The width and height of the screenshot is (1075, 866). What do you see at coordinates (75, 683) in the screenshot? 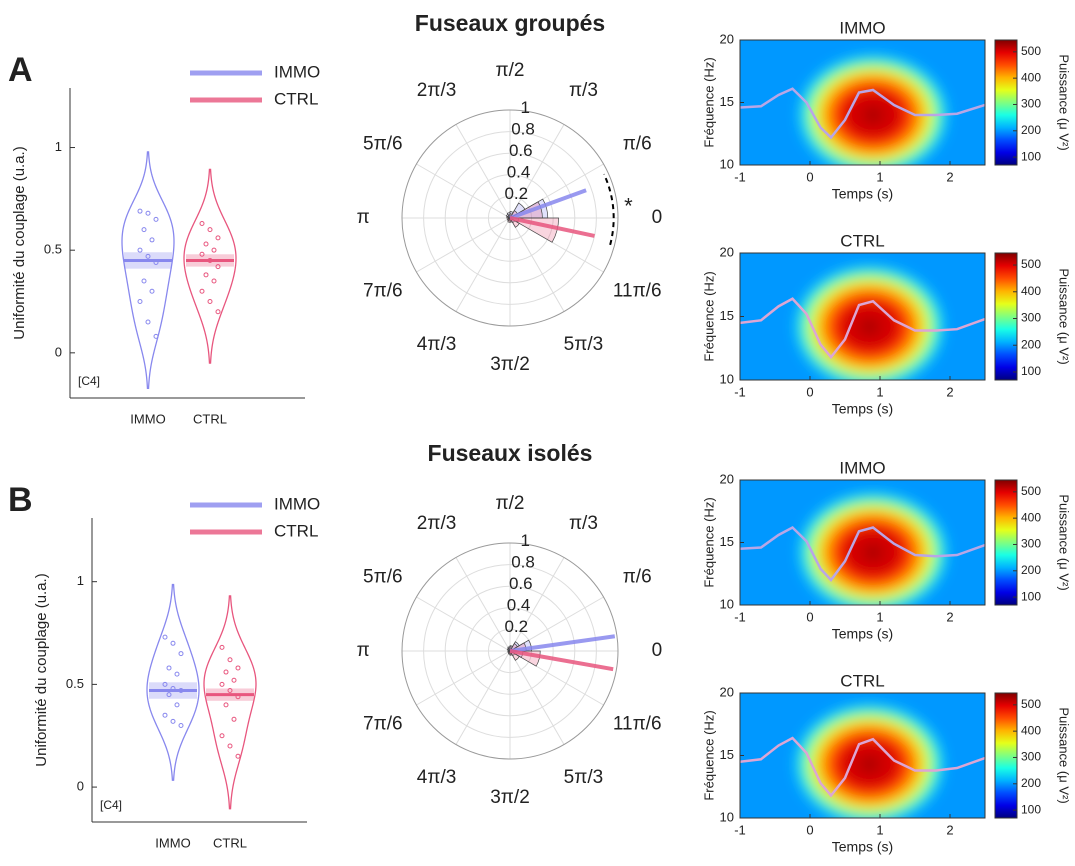
I see `y-tick-label: 0.5` at bounding box center [75, 683].